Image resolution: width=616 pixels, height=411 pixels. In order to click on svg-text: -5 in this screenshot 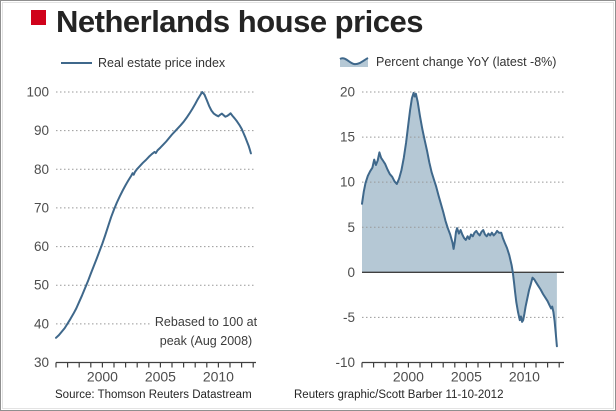, I will do `click(349, 317)`.